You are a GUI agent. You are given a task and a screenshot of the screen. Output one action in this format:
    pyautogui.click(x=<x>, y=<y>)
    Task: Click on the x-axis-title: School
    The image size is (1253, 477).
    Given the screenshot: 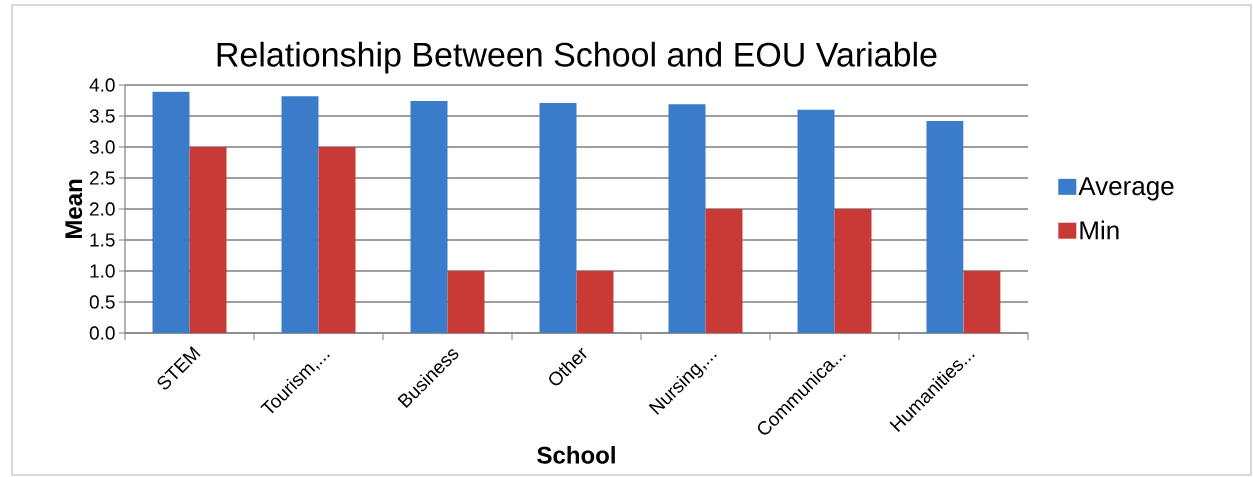 What is the action you would take?
    pyautogui.click(x=576, y=455)
    